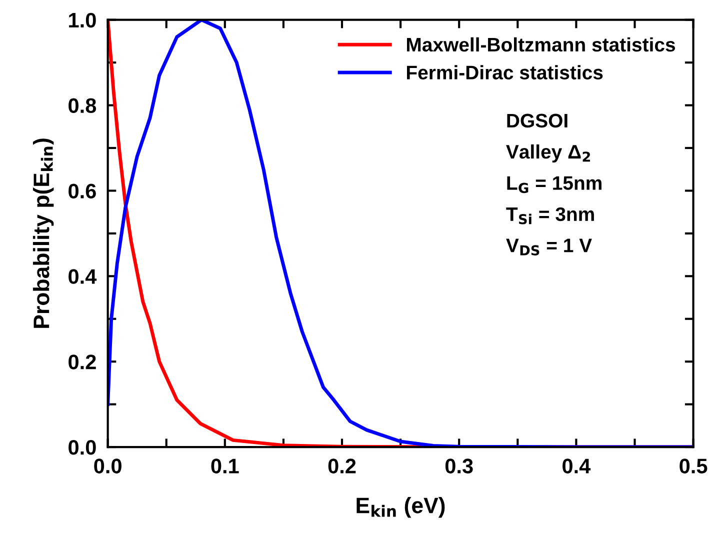 The height and width of the screenshot is (536, 714). I want to click on annotation: V$_{DS}$ = 1 V, so click(549, 247).